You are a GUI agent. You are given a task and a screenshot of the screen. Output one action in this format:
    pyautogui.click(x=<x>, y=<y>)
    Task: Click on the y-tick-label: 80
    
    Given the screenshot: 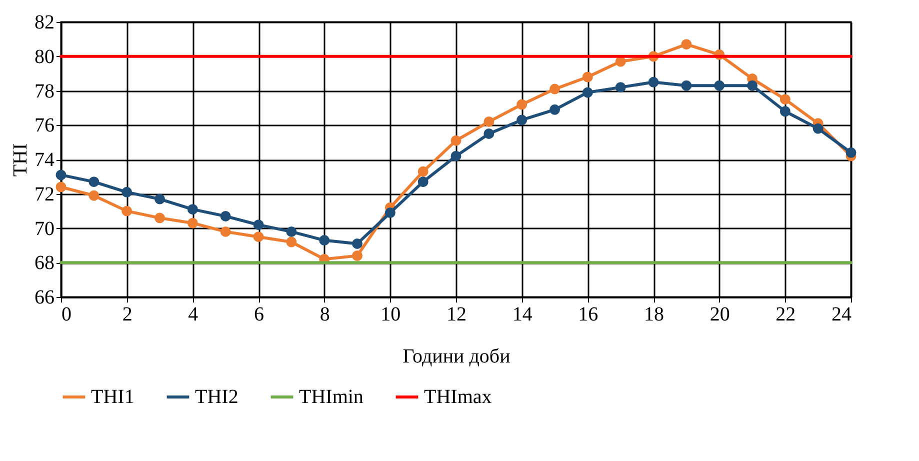 What is the action you would take?
    pyautogui.click(x=44, y=57)
    